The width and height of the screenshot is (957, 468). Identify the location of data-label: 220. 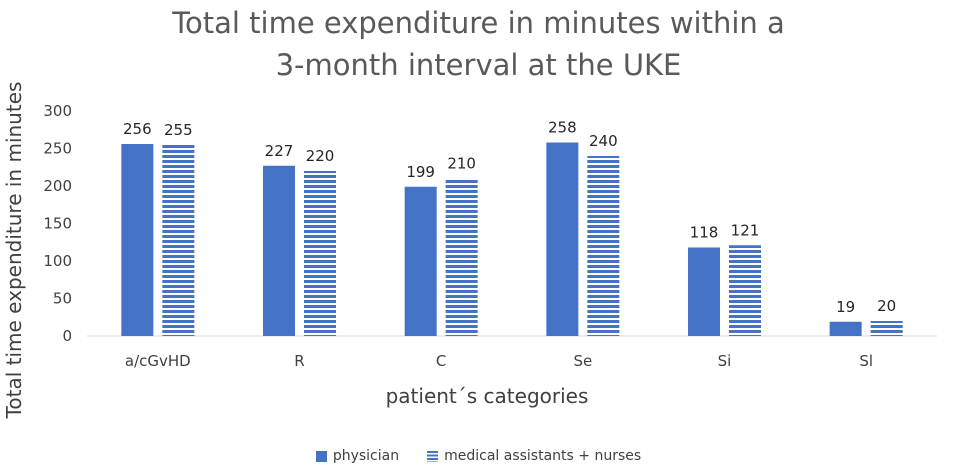
(320, 156).